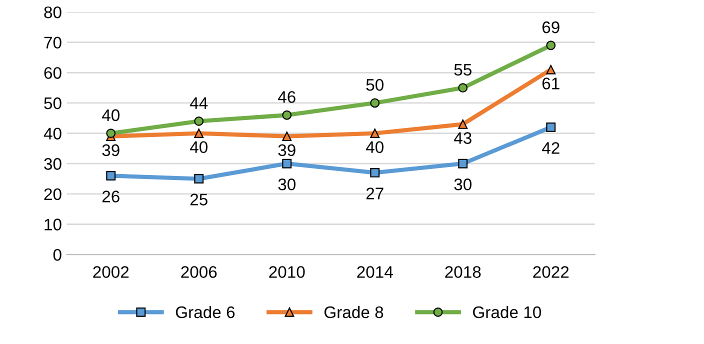  Describe the element at coordinates (53, 12) in the screenshot. I see `y-tick-label: 80` at that location.